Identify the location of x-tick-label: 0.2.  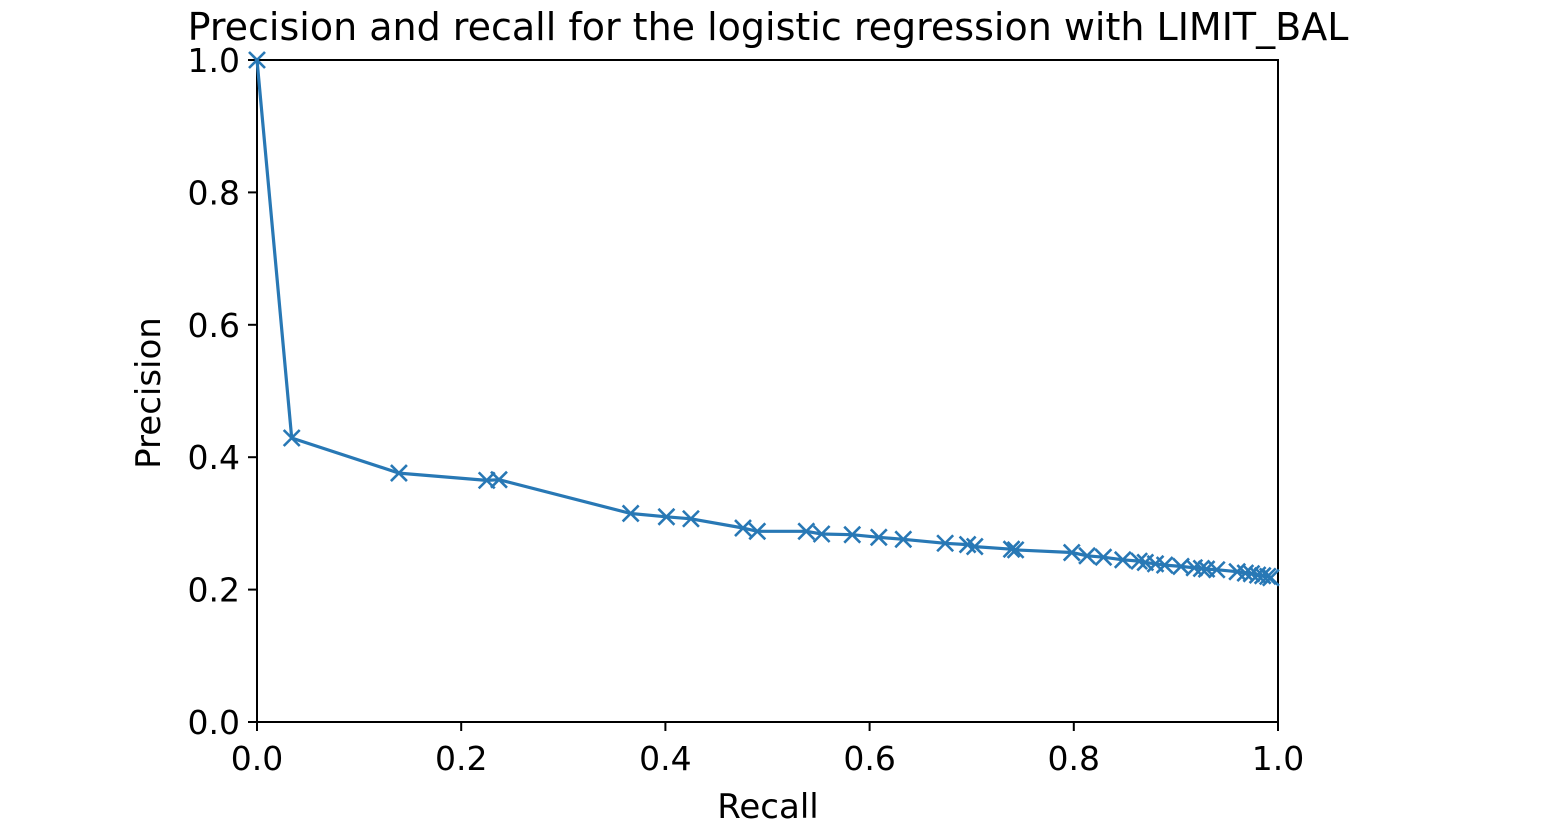
(461, 758).